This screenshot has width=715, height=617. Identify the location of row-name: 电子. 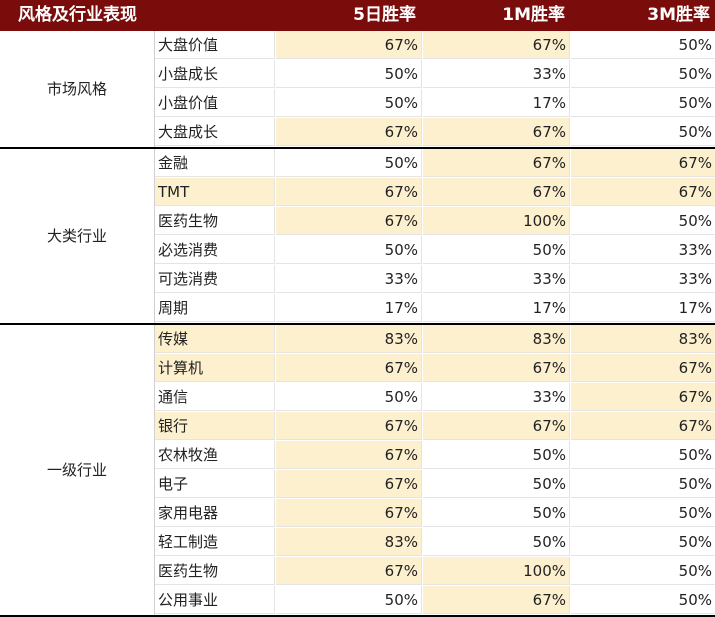
(215, 484).